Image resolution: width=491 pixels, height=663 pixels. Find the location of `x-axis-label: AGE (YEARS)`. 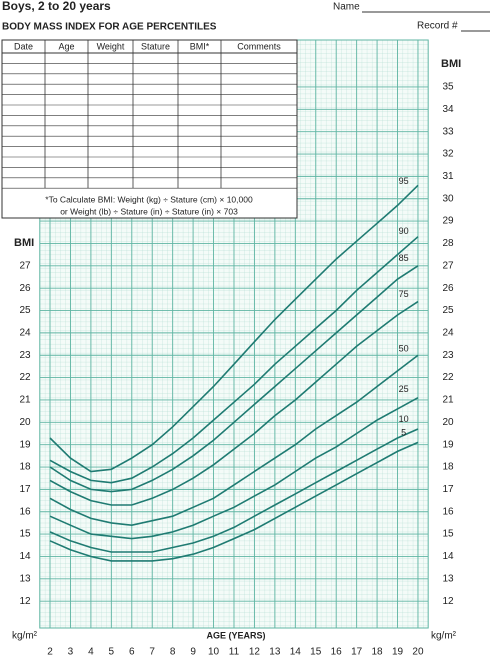

x-axis-label: AGE (YEARS) is located at coordinates (235, 635).